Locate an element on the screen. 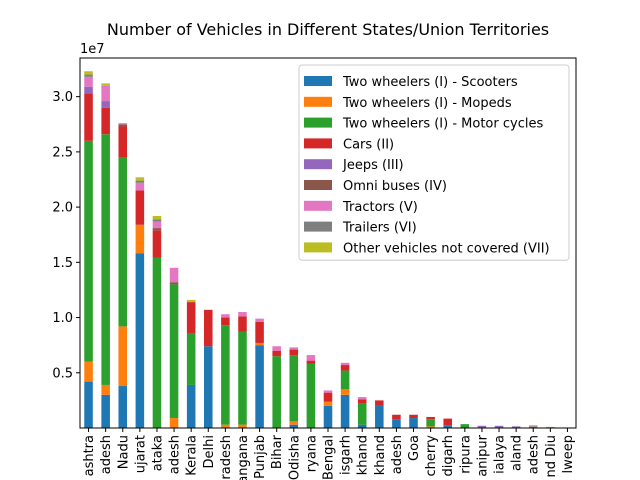 This screenshot has height=480, width=640. y-tick-label: 1.0 is located at coordinates (62, 318).